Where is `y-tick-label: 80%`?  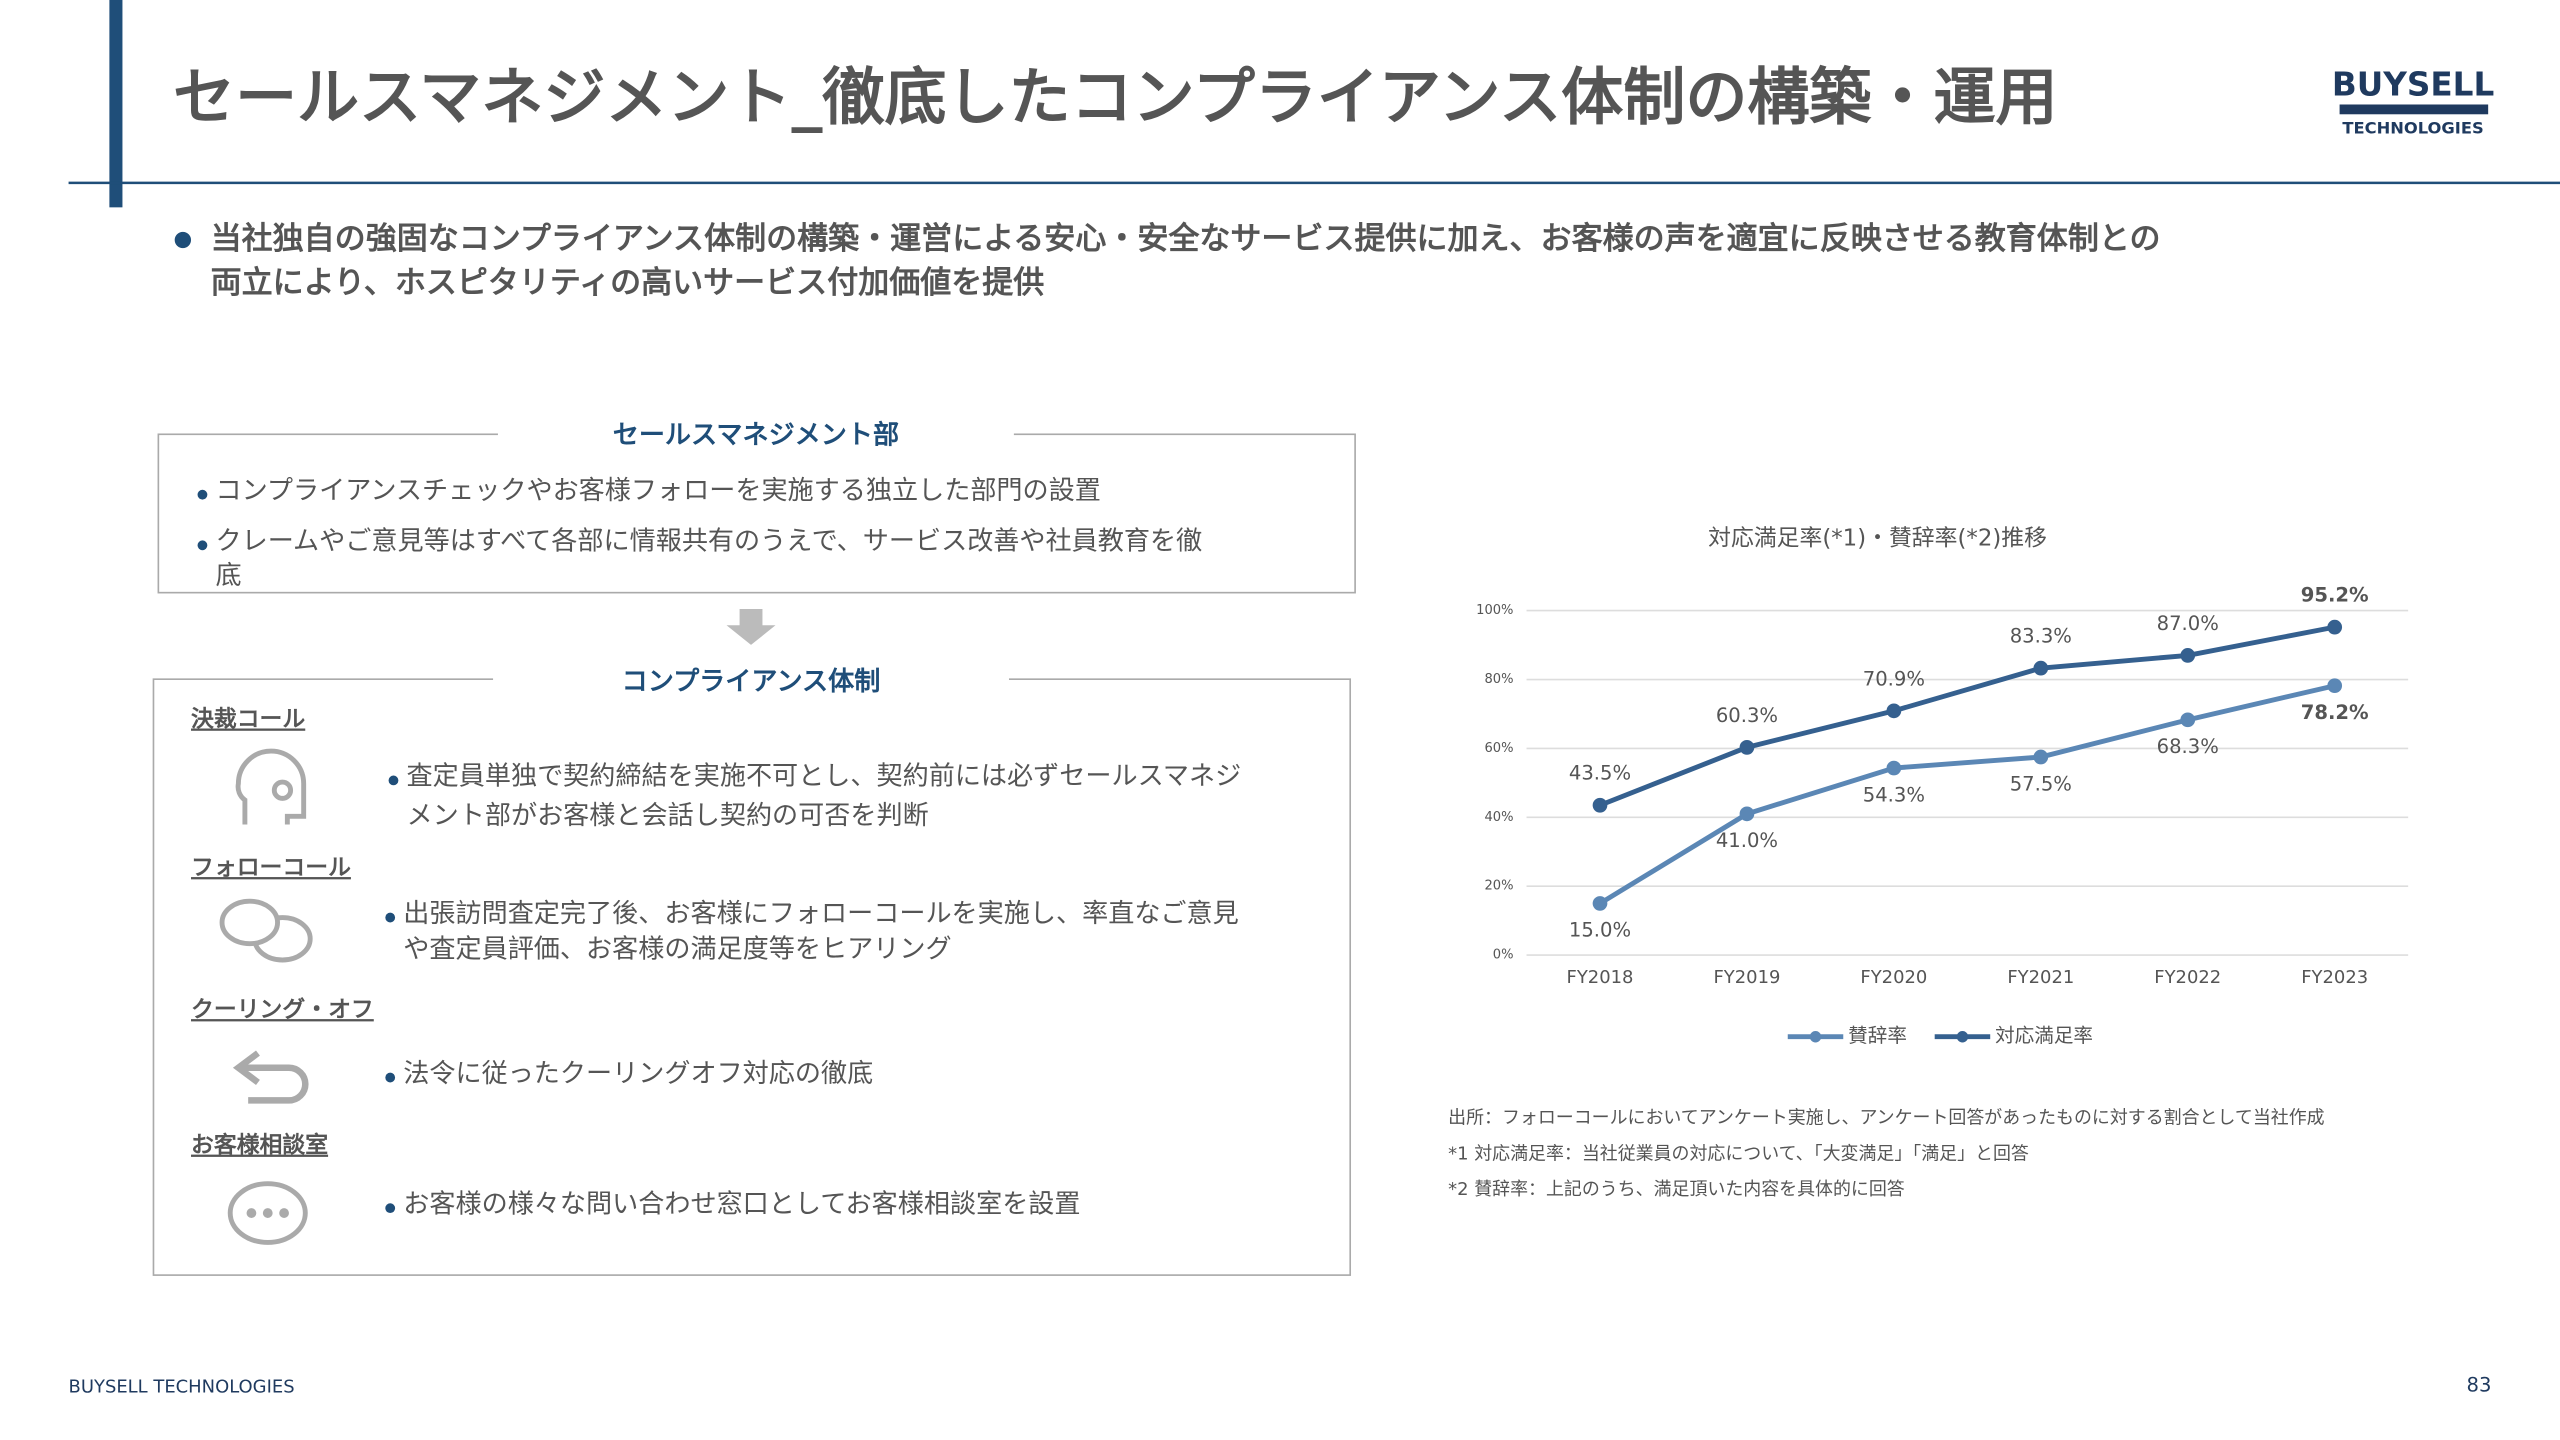 y-tick-label: 80% is located at coordinates (1498, 679).